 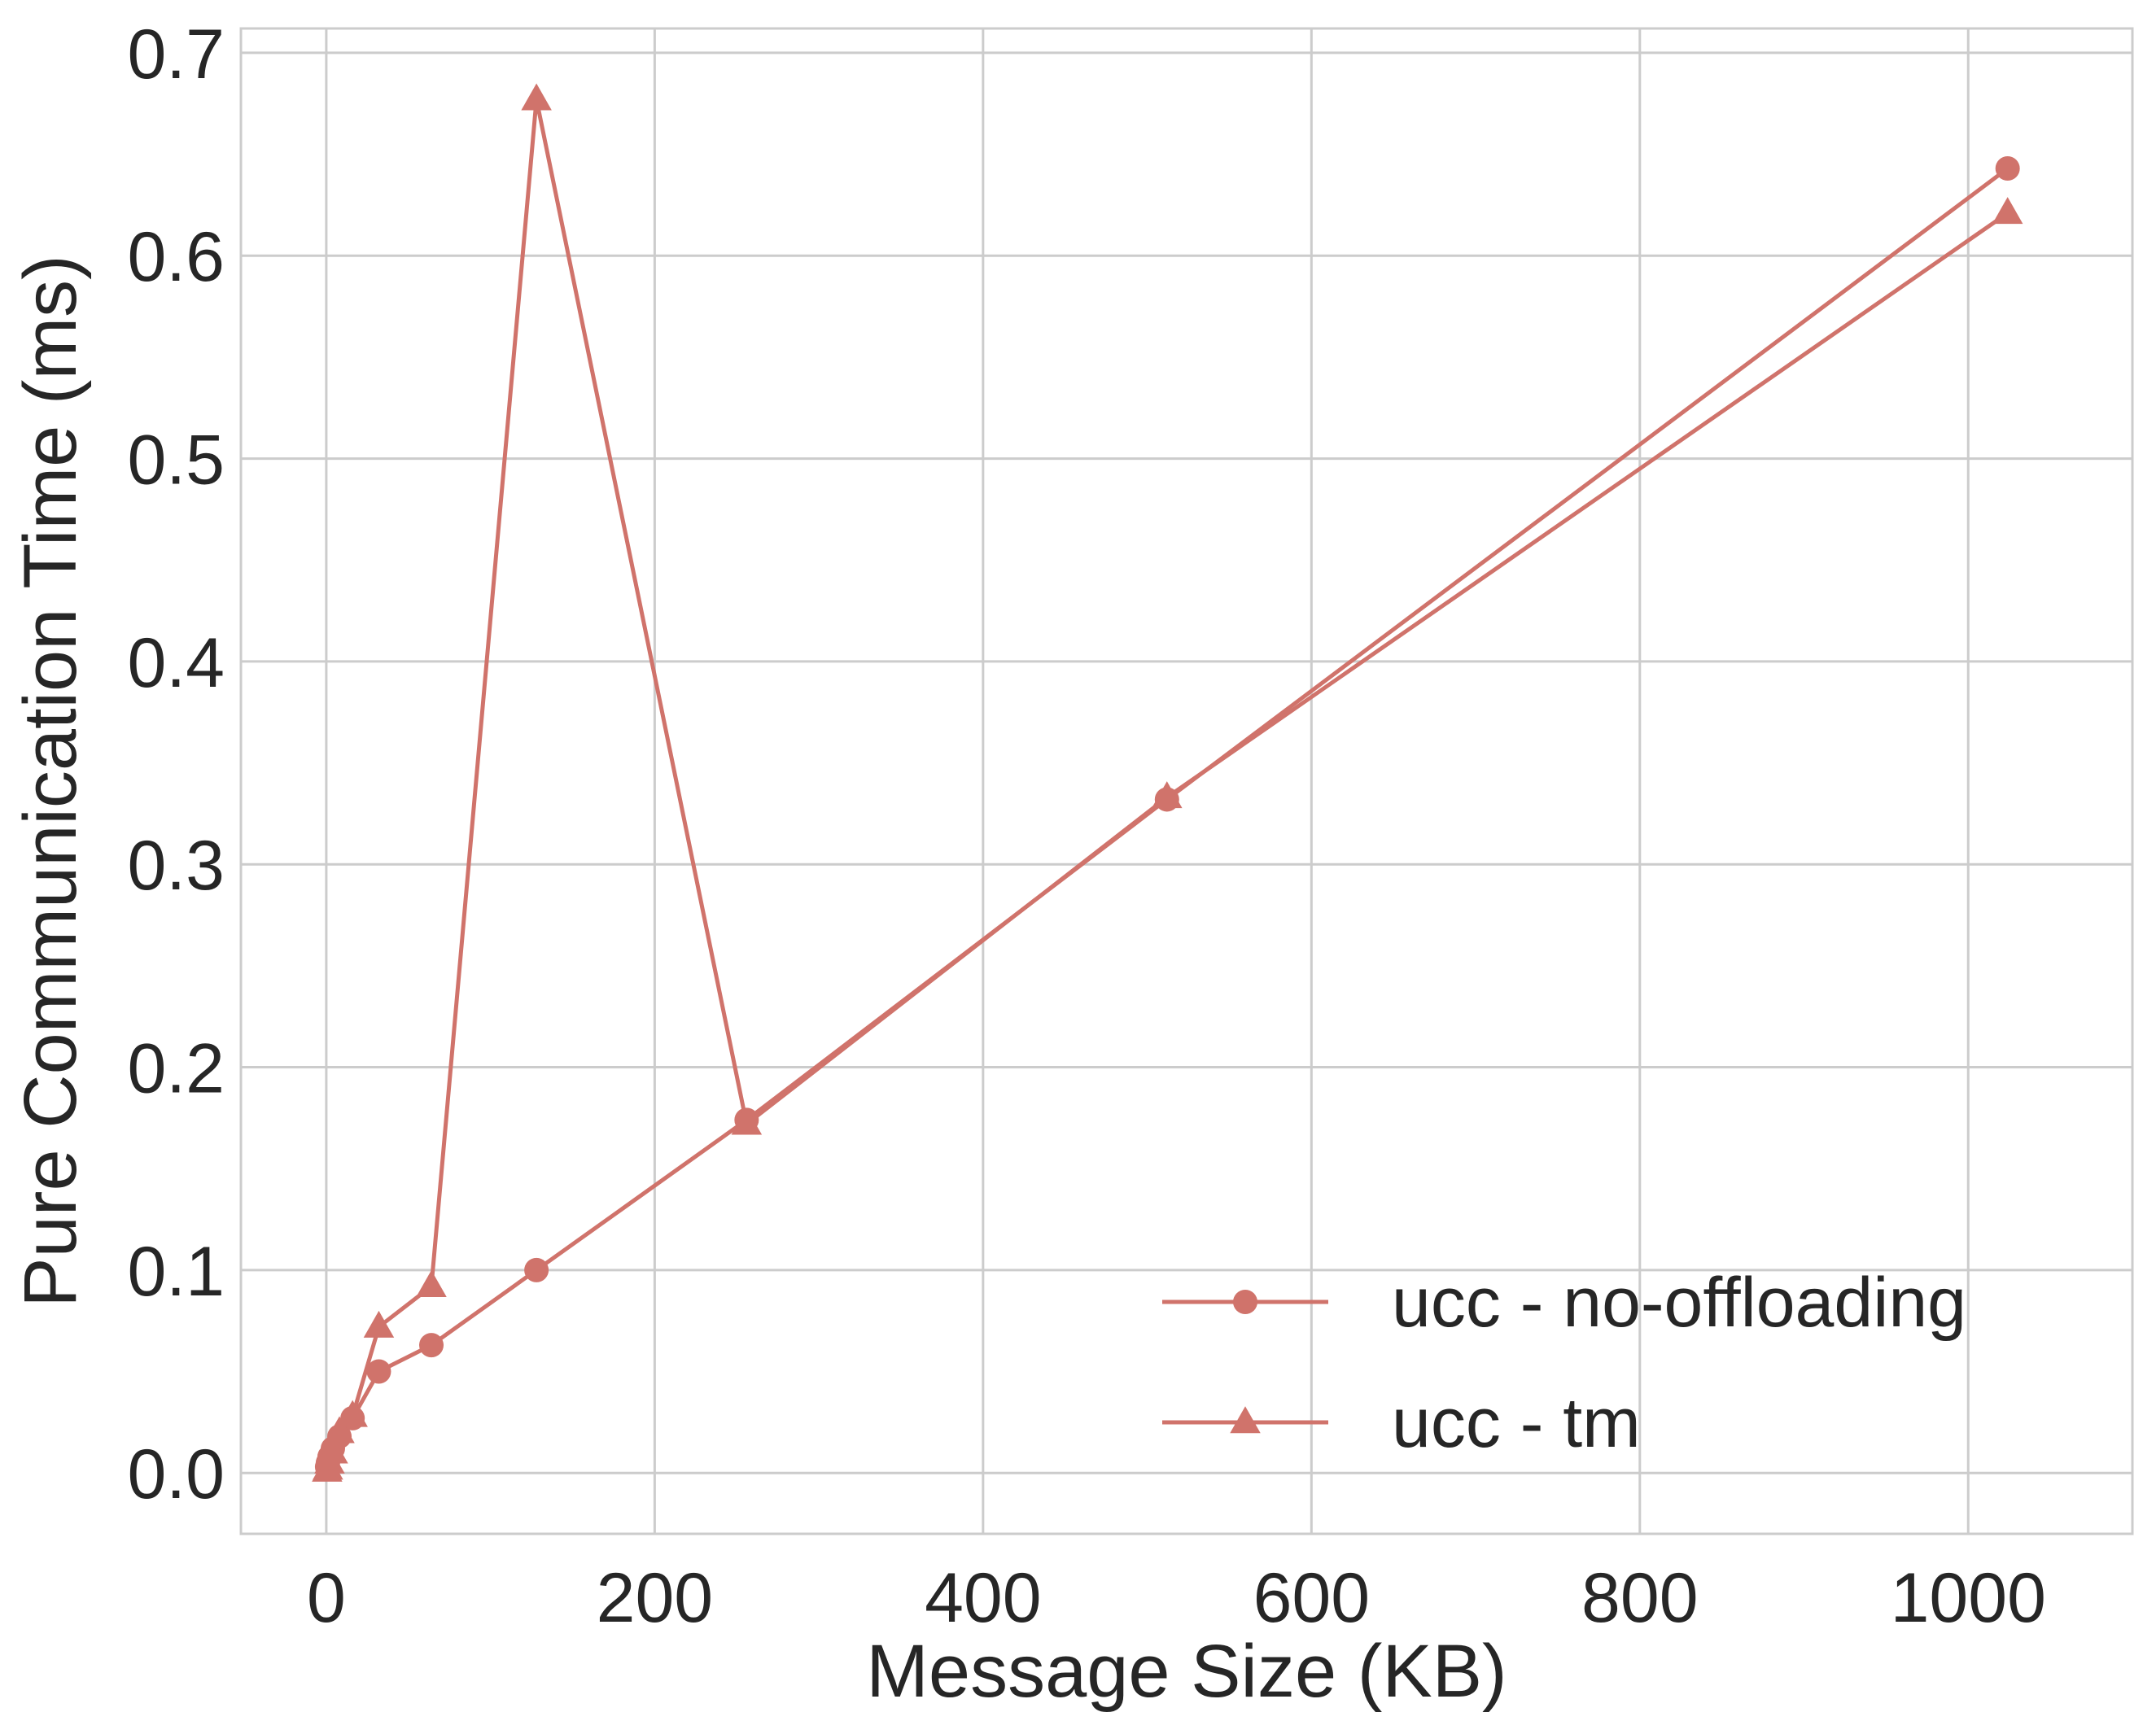 I want to click on x-tick-label: 400, so click(x=983, y=1598).